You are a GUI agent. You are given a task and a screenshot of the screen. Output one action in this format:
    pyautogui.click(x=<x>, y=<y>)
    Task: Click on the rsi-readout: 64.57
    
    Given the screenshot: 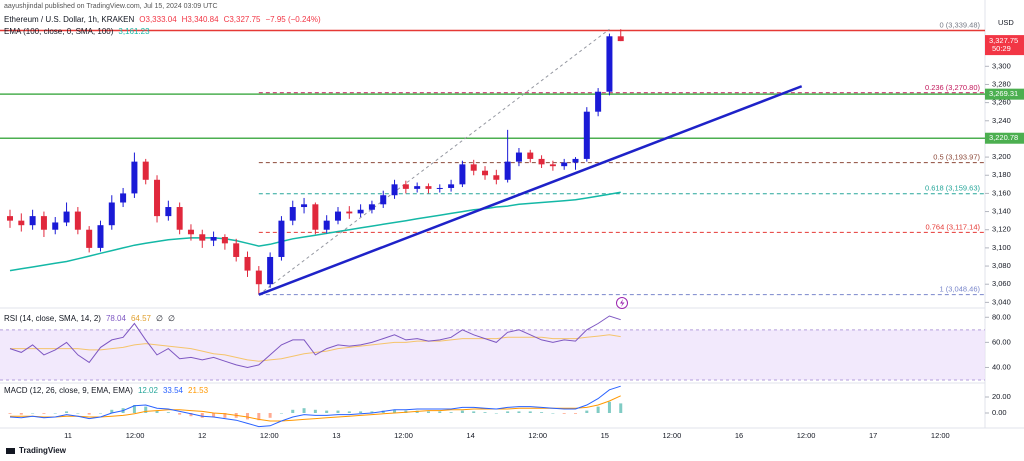 What is the action you would take?
    pyautogui.click(x=141, y=318)
    